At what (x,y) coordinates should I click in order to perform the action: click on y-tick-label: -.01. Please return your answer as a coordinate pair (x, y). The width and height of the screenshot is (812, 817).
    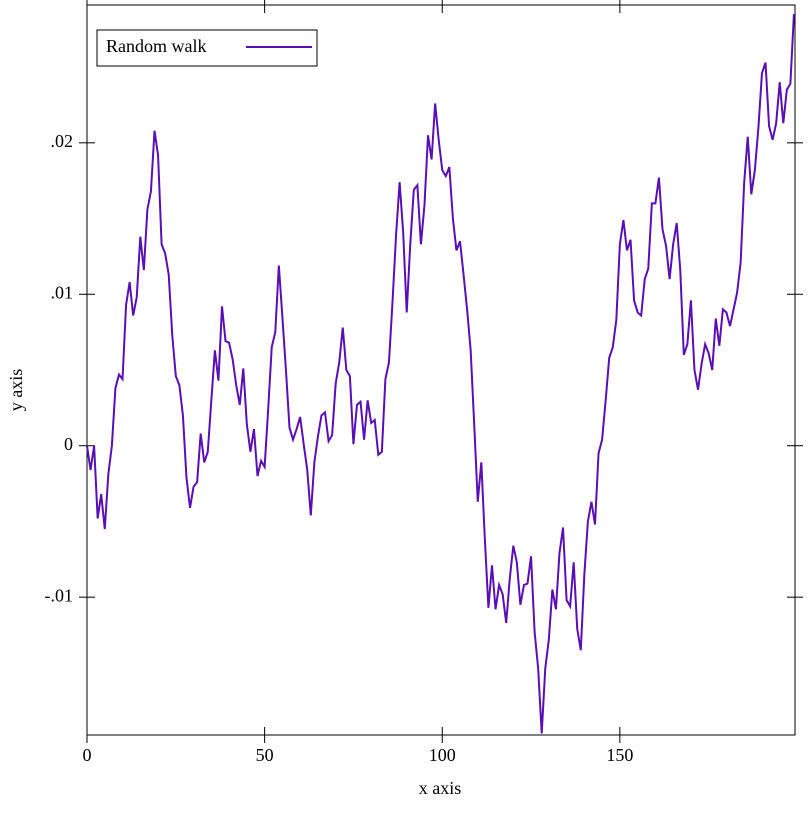
    Looking at the image, I should click on (59, 595).